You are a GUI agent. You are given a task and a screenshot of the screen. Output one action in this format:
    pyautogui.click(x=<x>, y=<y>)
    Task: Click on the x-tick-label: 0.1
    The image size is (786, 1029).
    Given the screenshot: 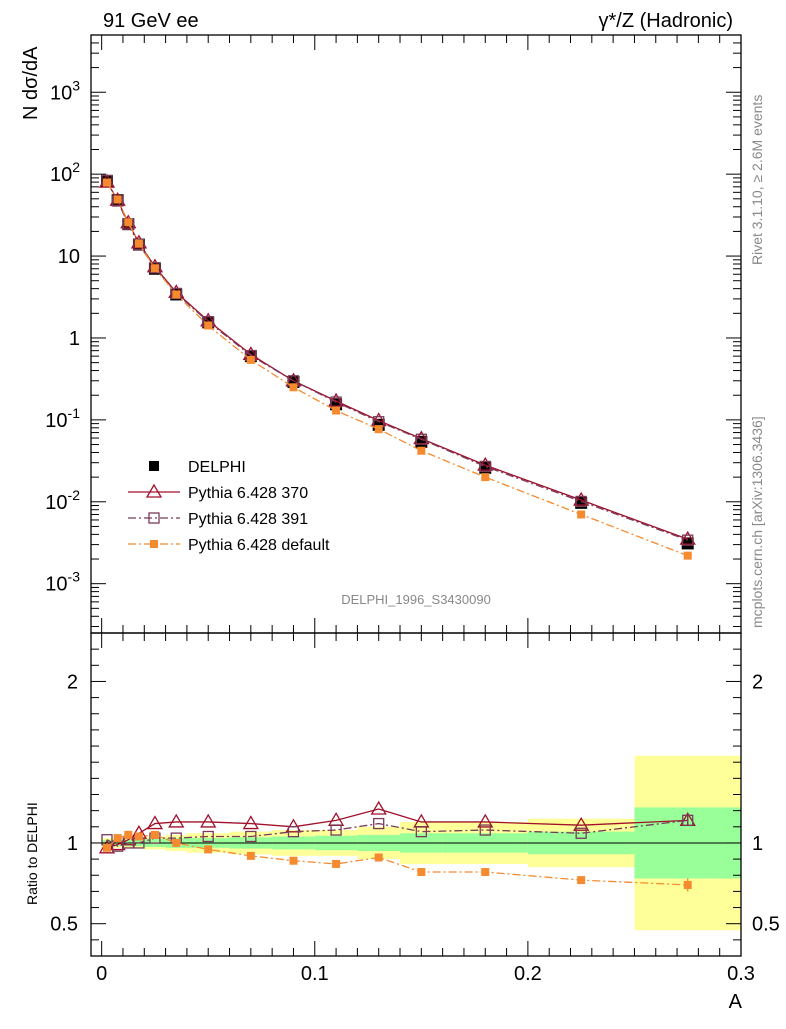 What is the action you would take?
    pyautogui.click(x=315, y=974)
    